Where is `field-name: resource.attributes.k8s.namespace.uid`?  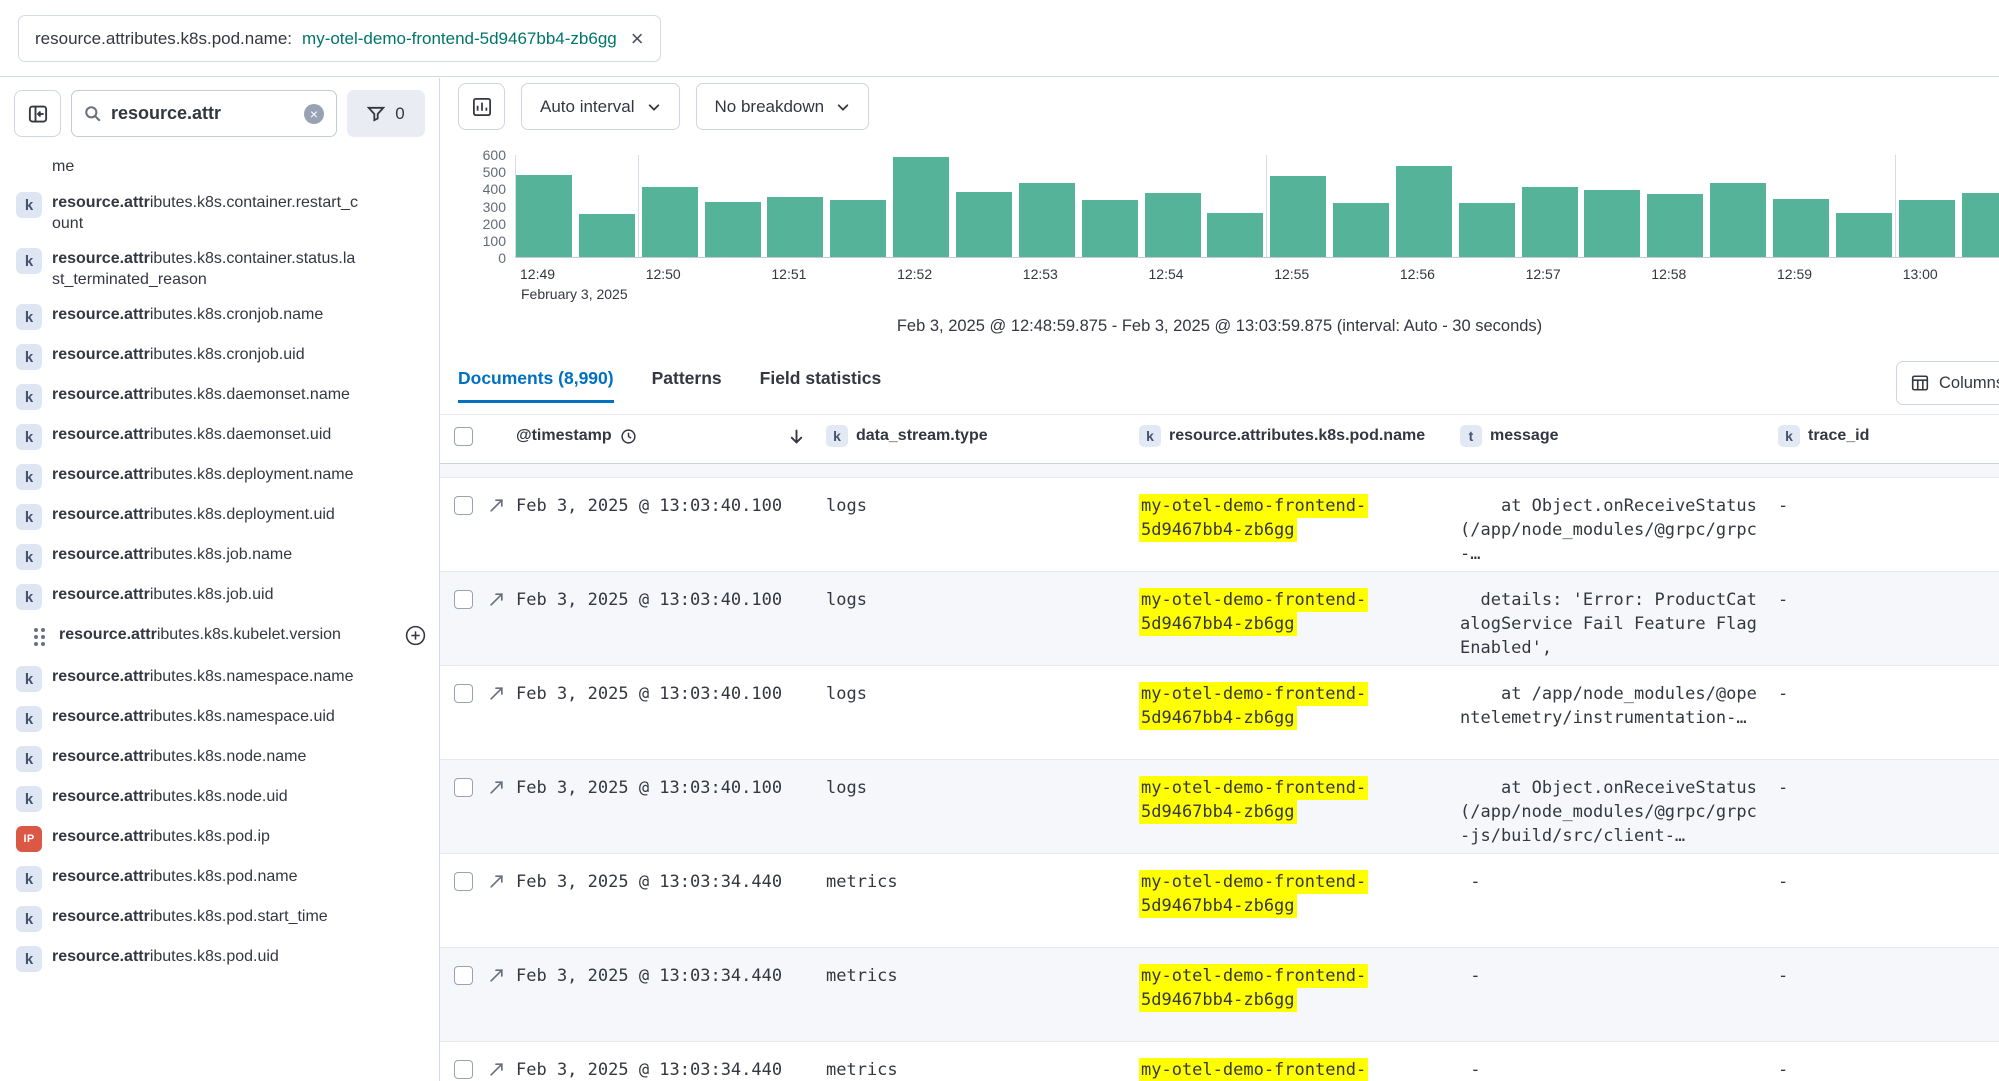 field-name: resource.attributes.k8s.namespace.uid is located at coordinates (193, 716).